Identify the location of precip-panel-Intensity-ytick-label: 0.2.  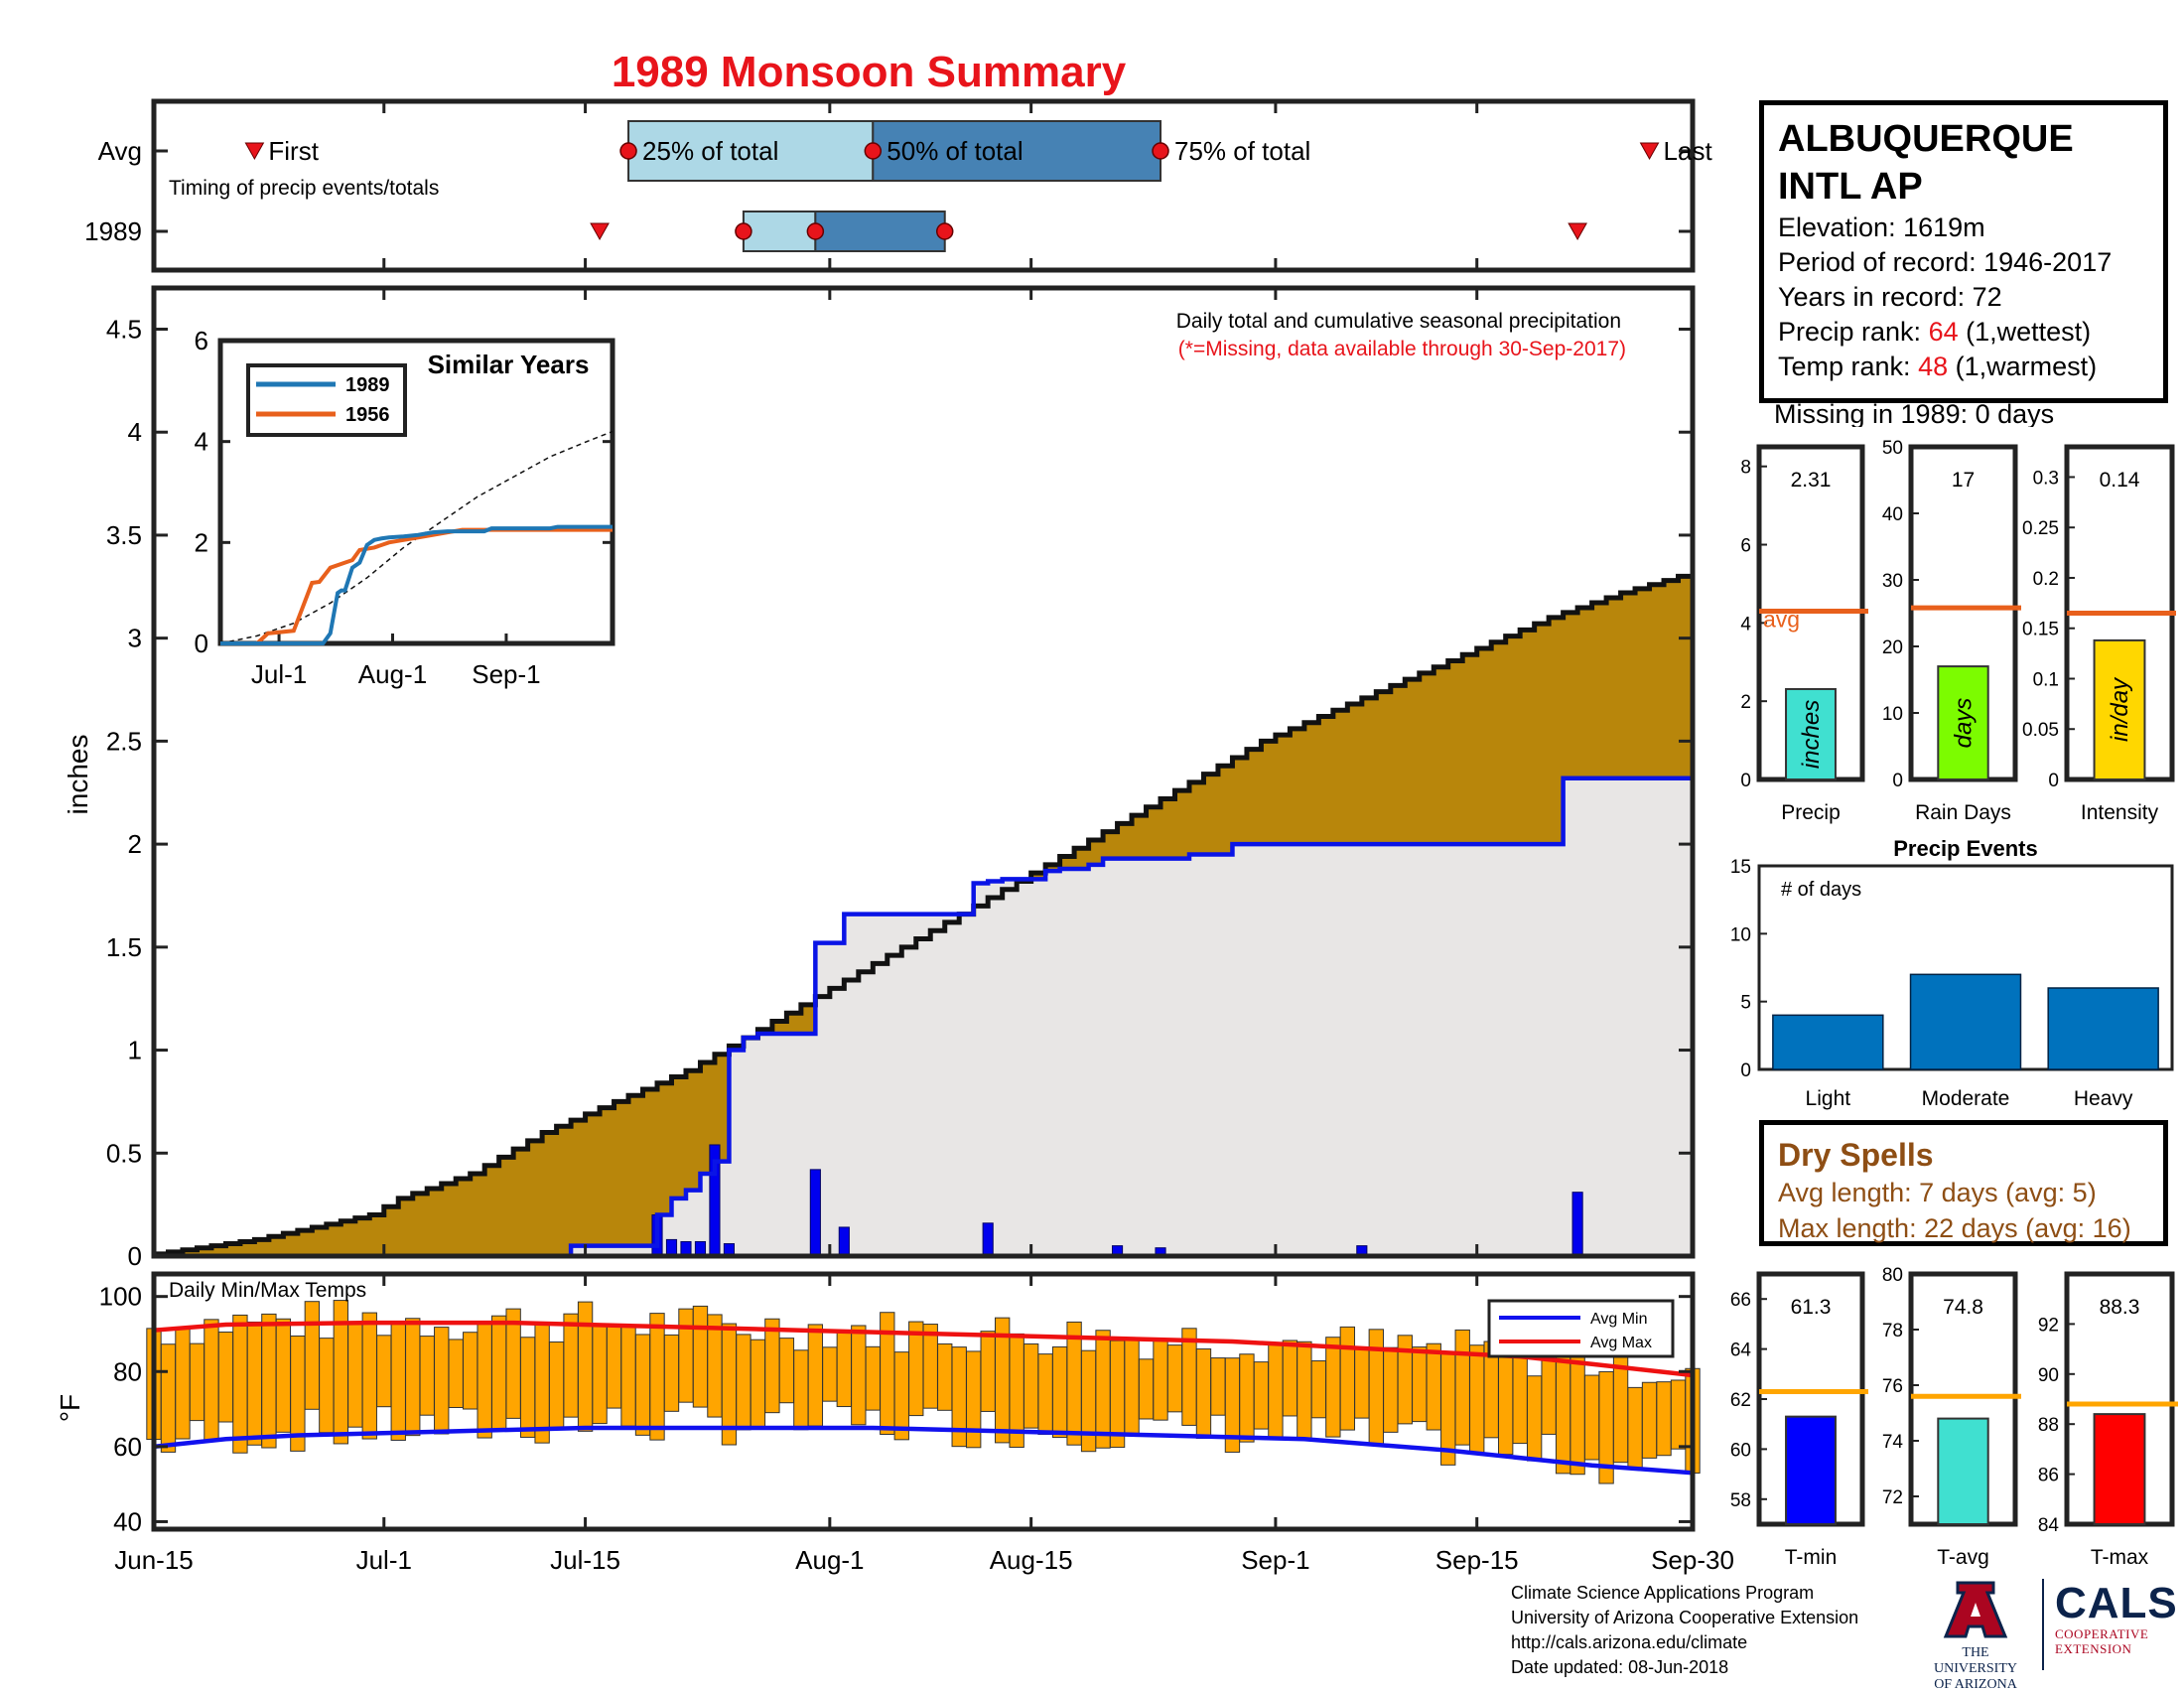
(2046, 579).